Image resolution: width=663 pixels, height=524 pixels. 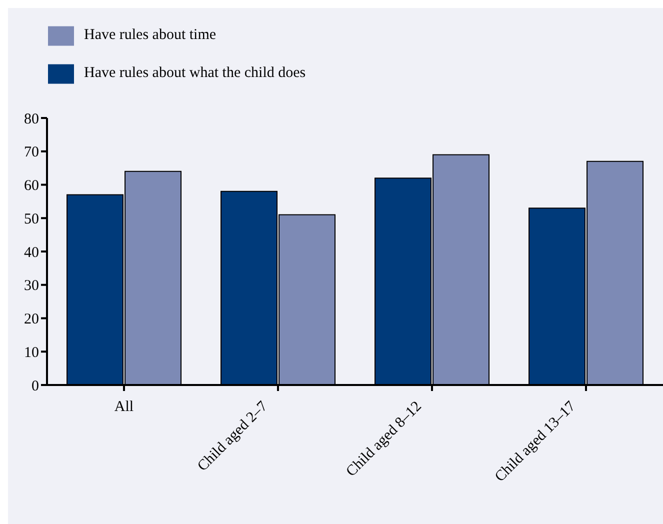 What do you see at coordinates (31, 119) in the screenshot?
I see `y-tick-label: 80` at bounding box center [31, 119].